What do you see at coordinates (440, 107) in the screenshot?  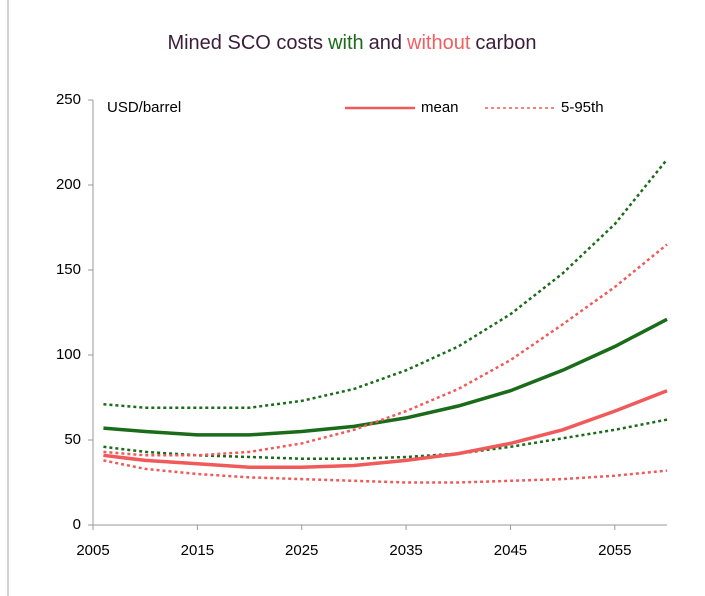 I see `legend-label: mean` at bounding box center [440, 107].